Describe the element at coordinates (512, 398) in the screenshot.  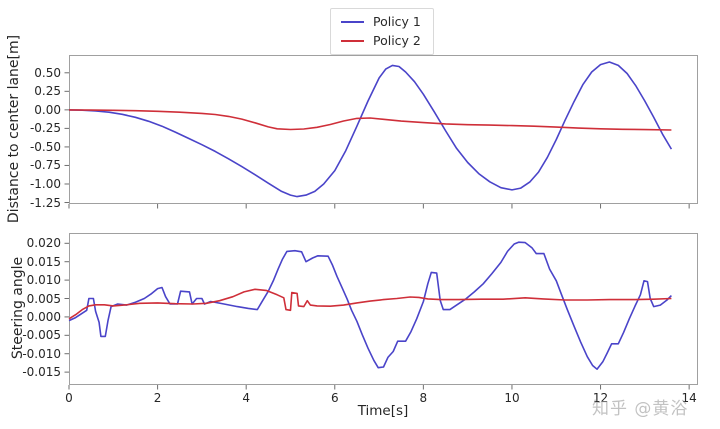
I see `x-tick-label: 10` at that location.